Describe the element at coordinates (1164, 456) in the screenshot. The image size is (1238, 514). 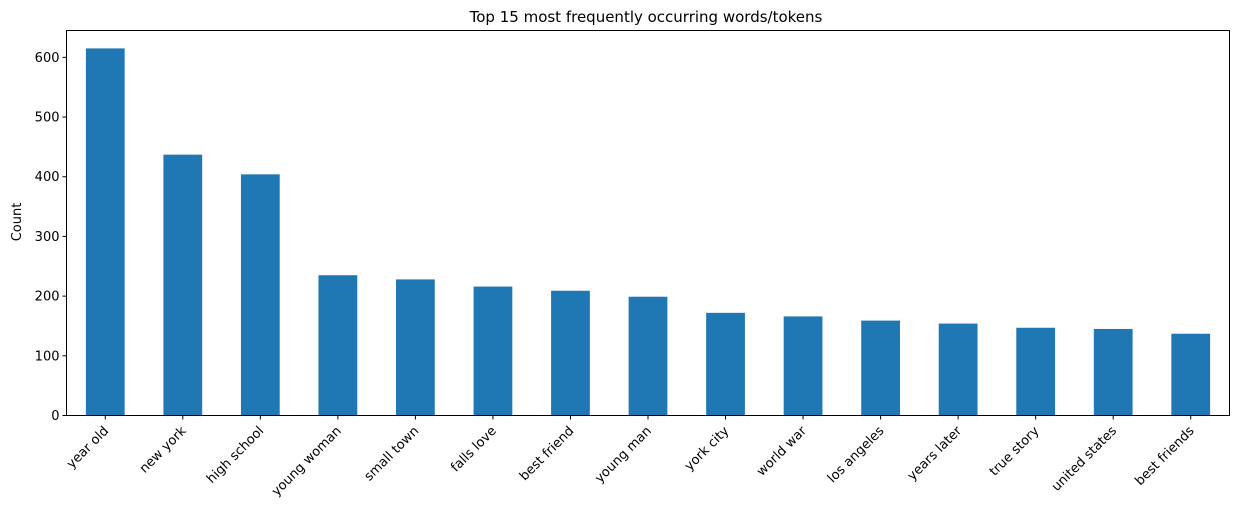
I see `x-tick-label: best friends` at that location.